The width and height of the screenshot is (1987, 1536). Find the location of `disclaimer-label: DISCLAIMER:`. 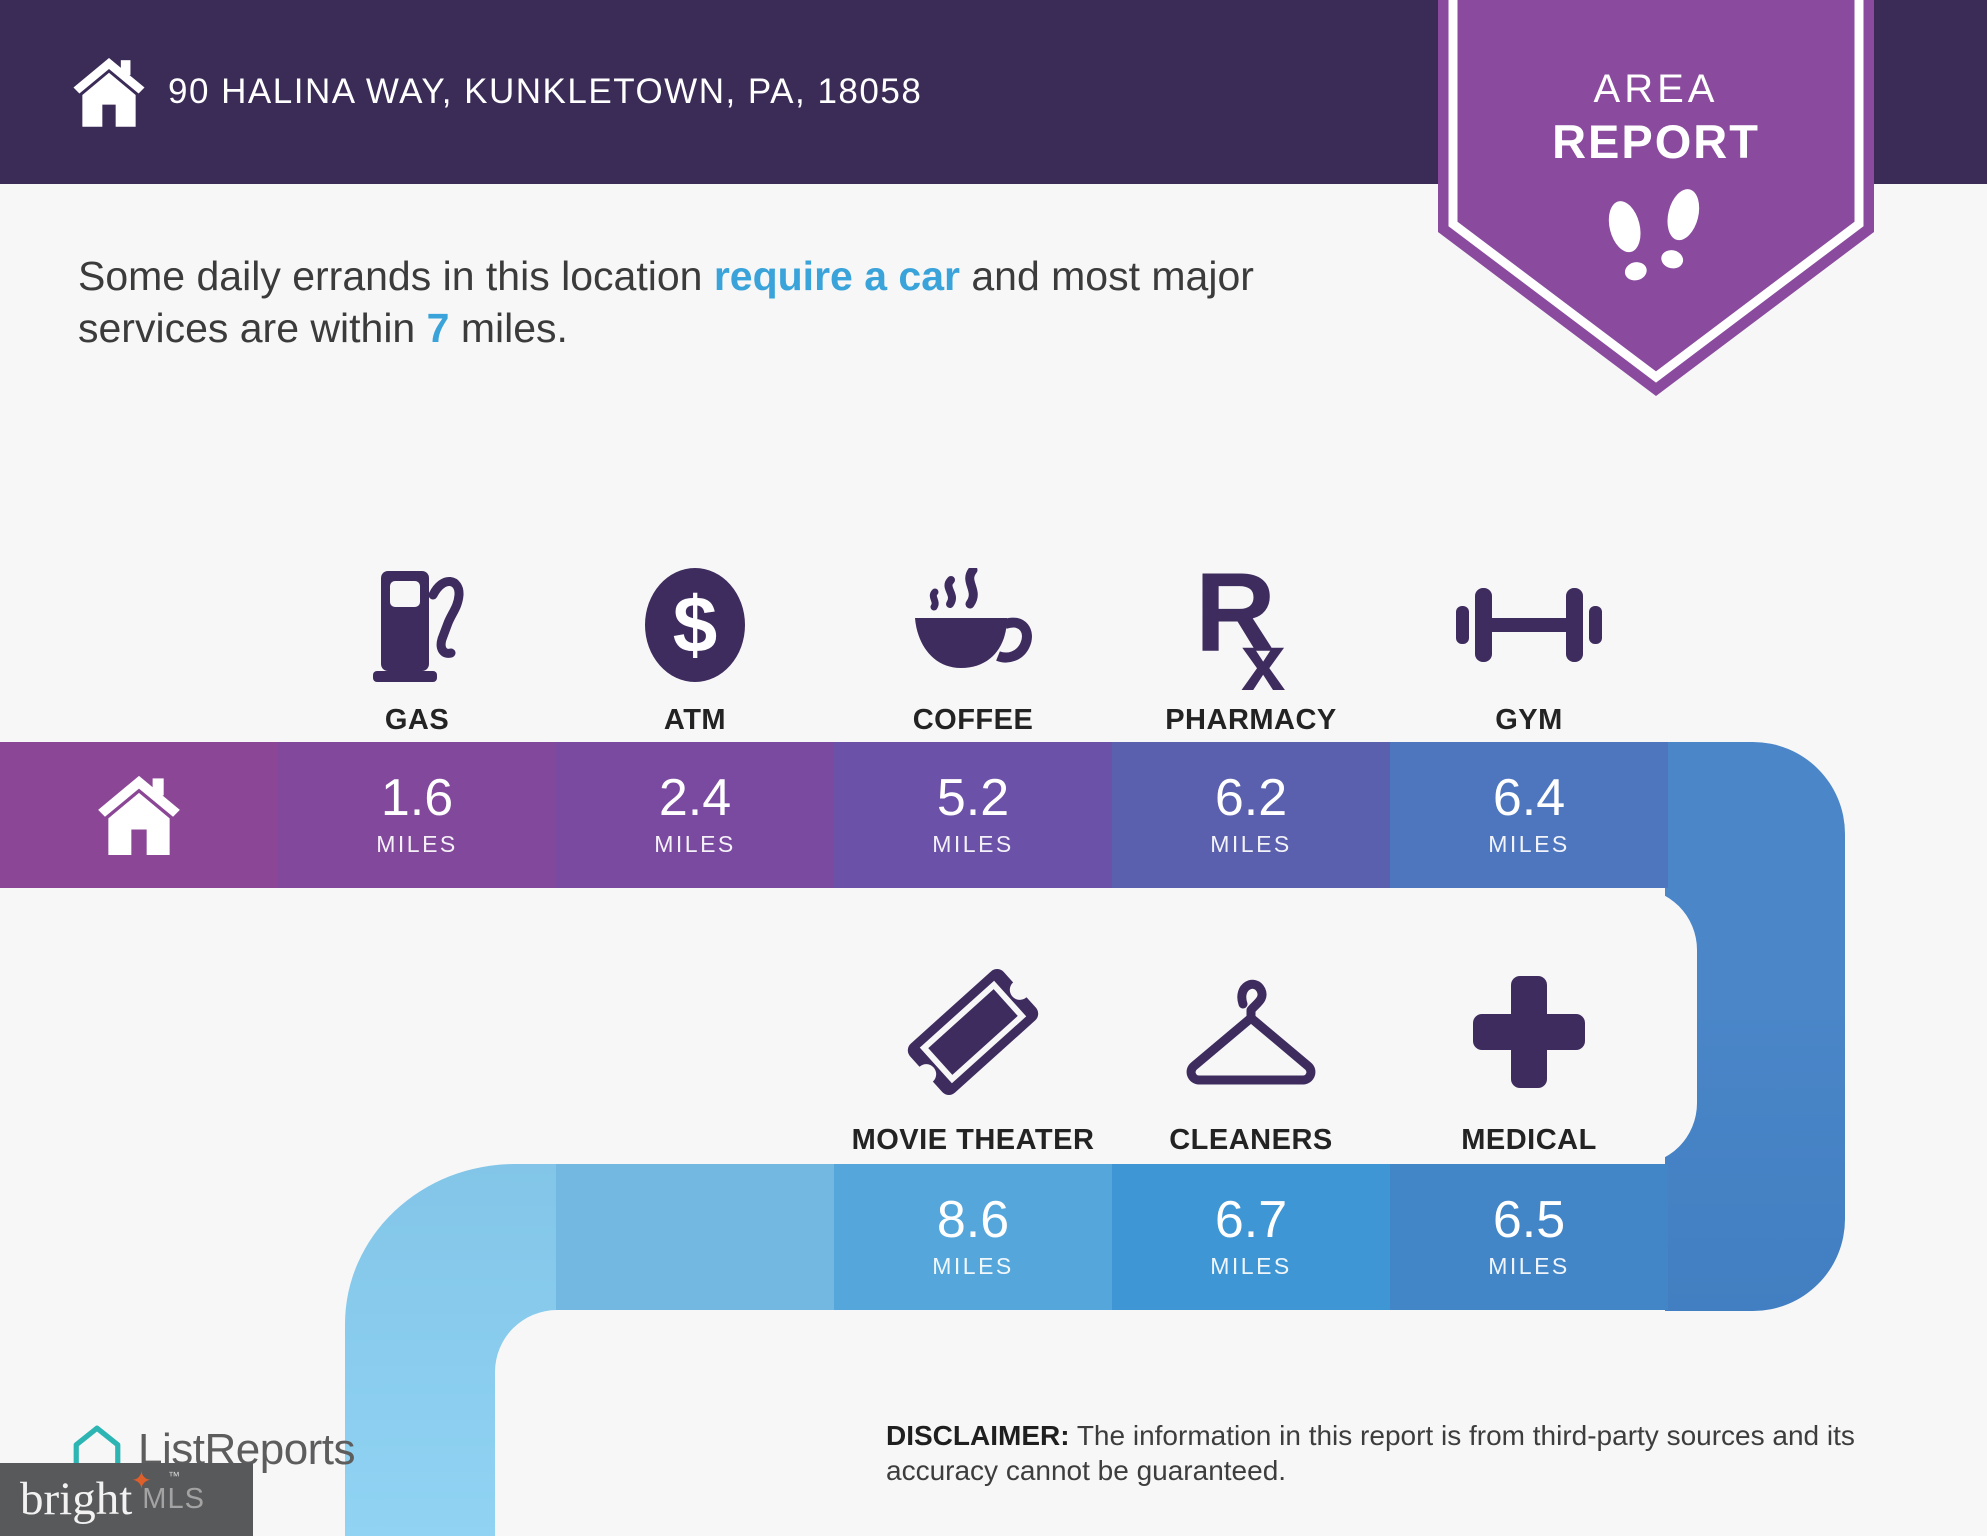

disclaimer-label: DISCLAIMER: is located at coordinates (978, 1435).